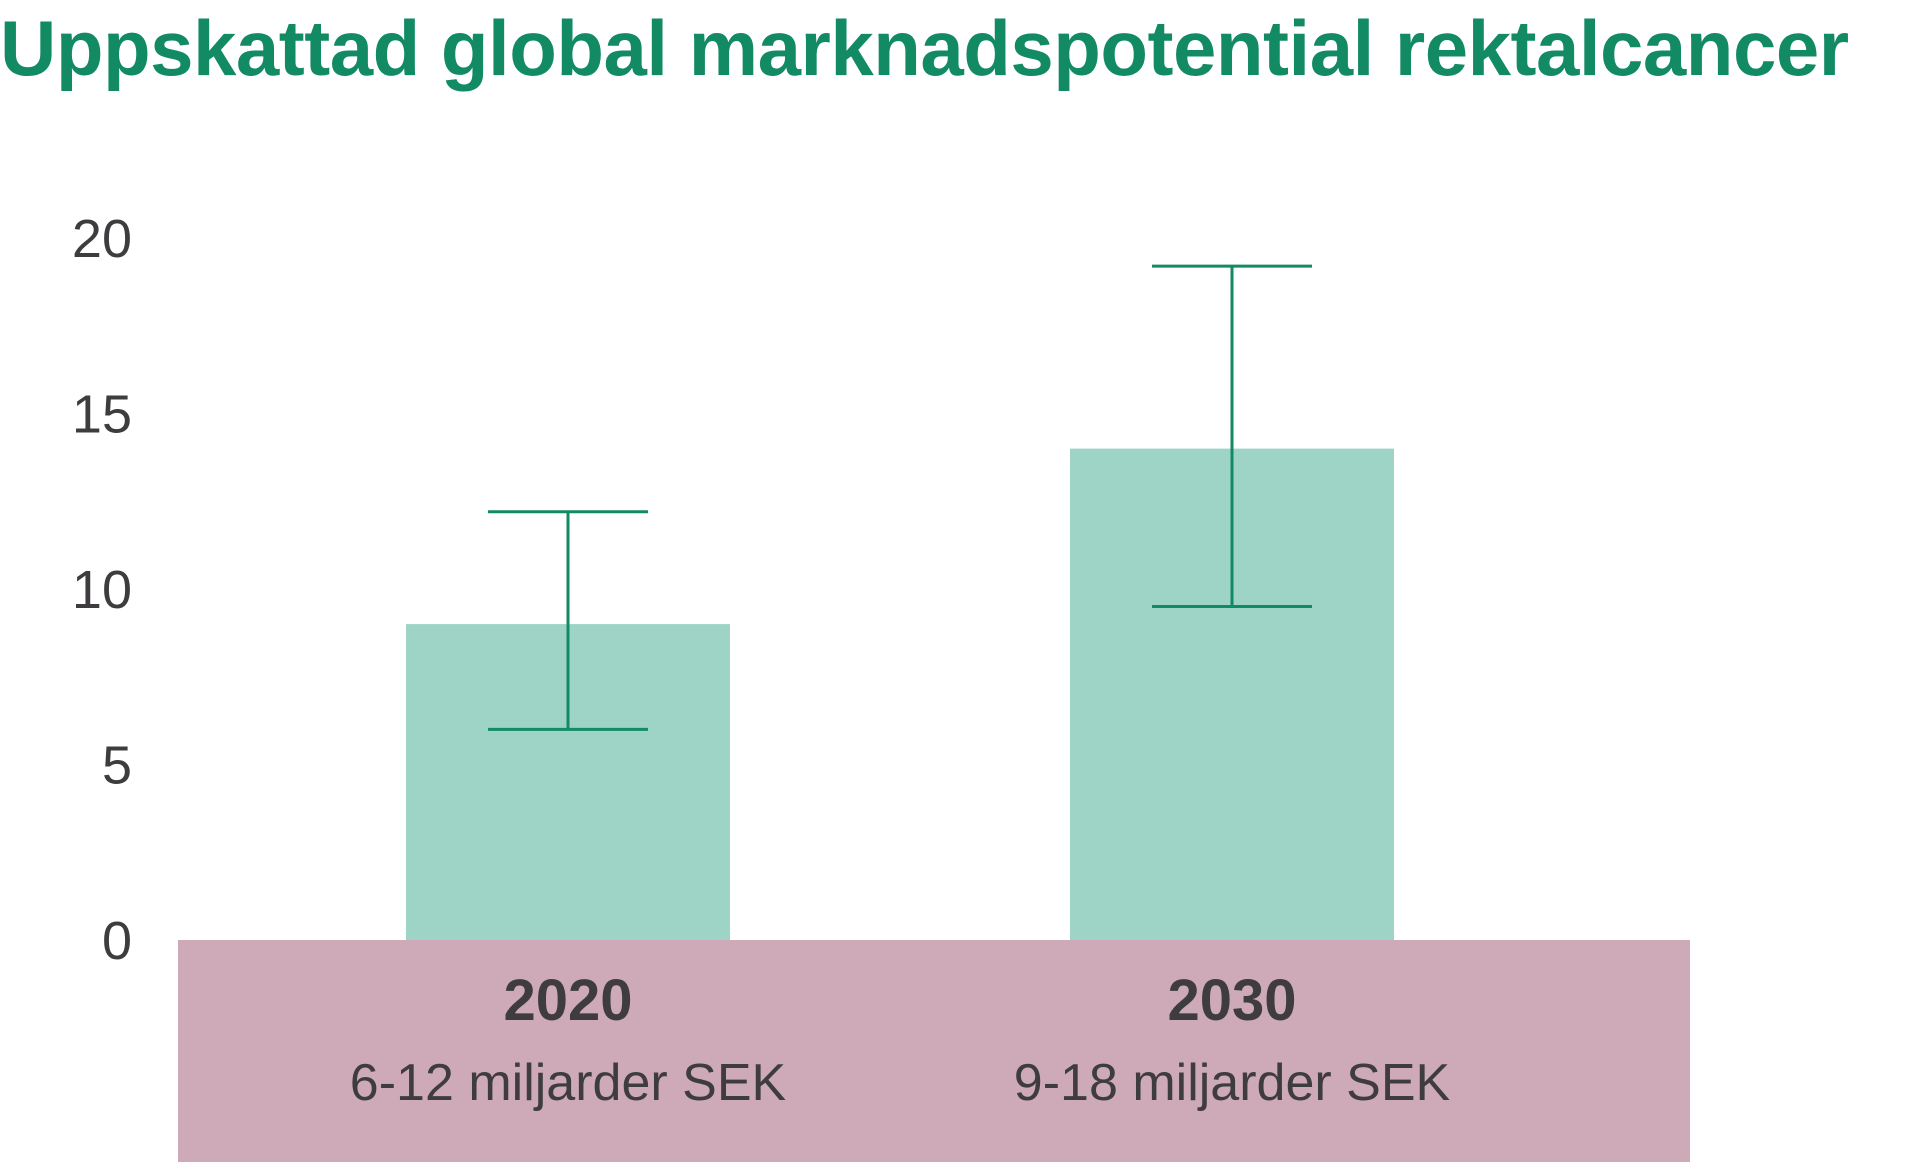 The height and width of the screenshot is (1162, 1915). What do you see at coordinates (117, 941) in the screenshot?
I see `y-tick-label: 0` at bounding box center [117, 941].